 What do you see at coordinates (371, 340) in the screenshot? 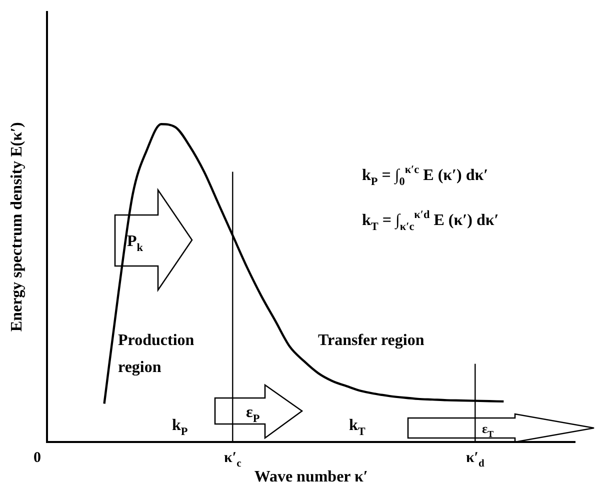
I see `annotation: Transfer region` at bounding box center [371, 340].